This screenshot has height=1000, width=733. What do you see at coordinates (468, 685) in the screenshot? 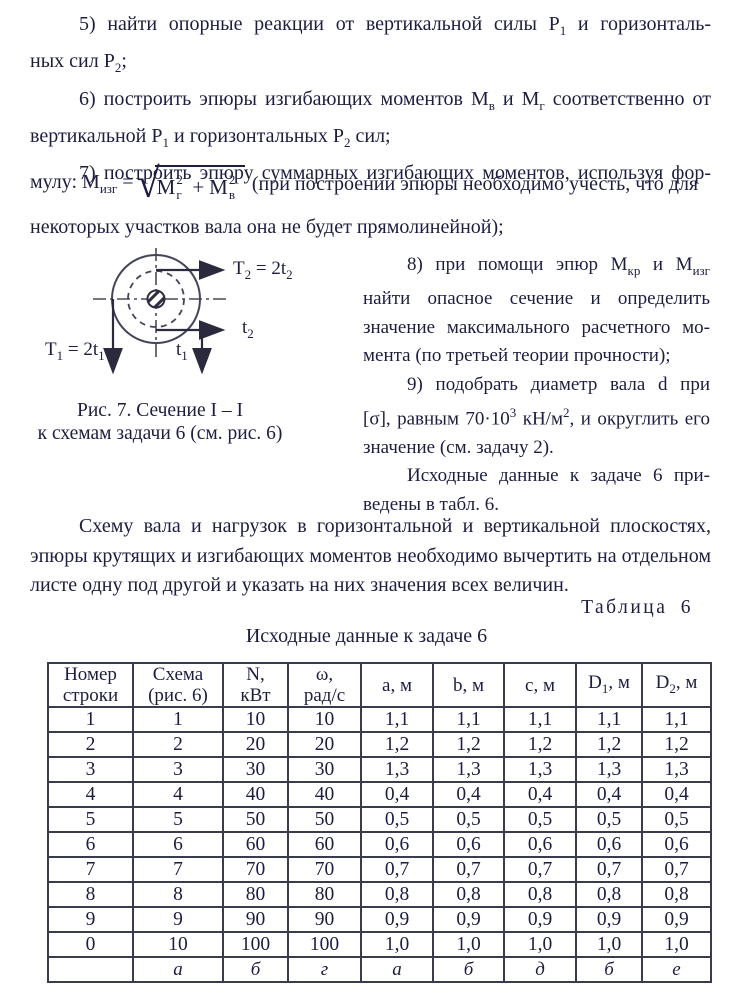
I see `column-header: b, м` at bounding box center [468, 685].